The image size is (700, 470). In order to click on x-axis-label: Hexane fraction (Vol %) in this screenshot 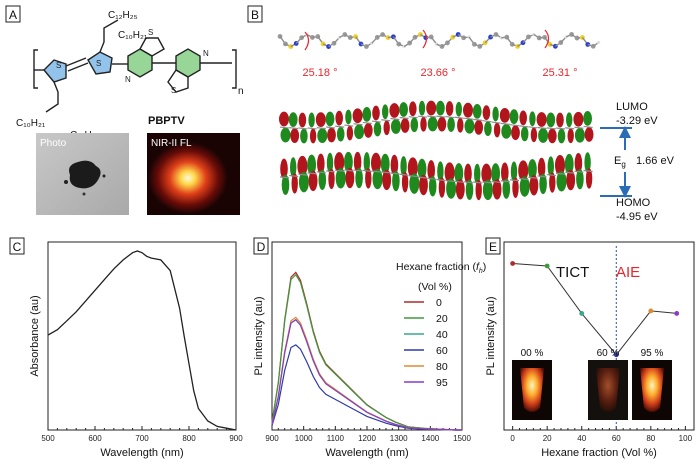, I will do `click(599, 453)`.